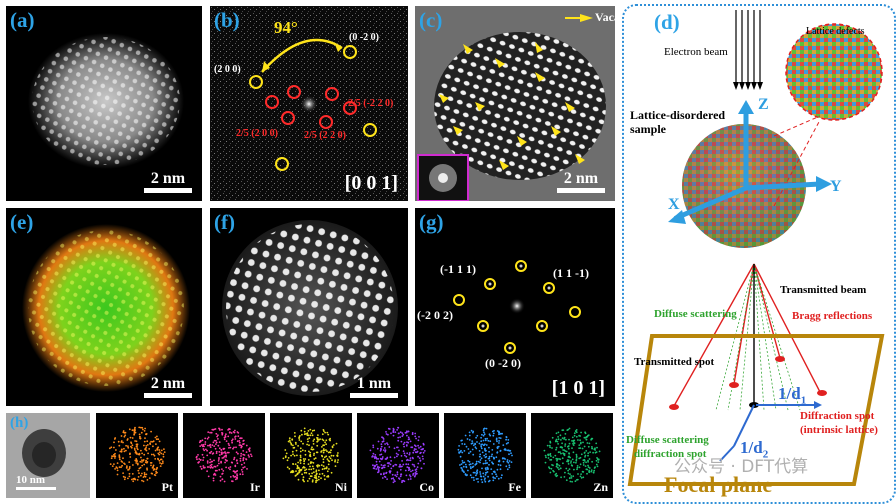 Image resolution: width=896 pixels, height=504 pixels. I want to click on panel-e: (e) 2 nm, so click(104, 307).